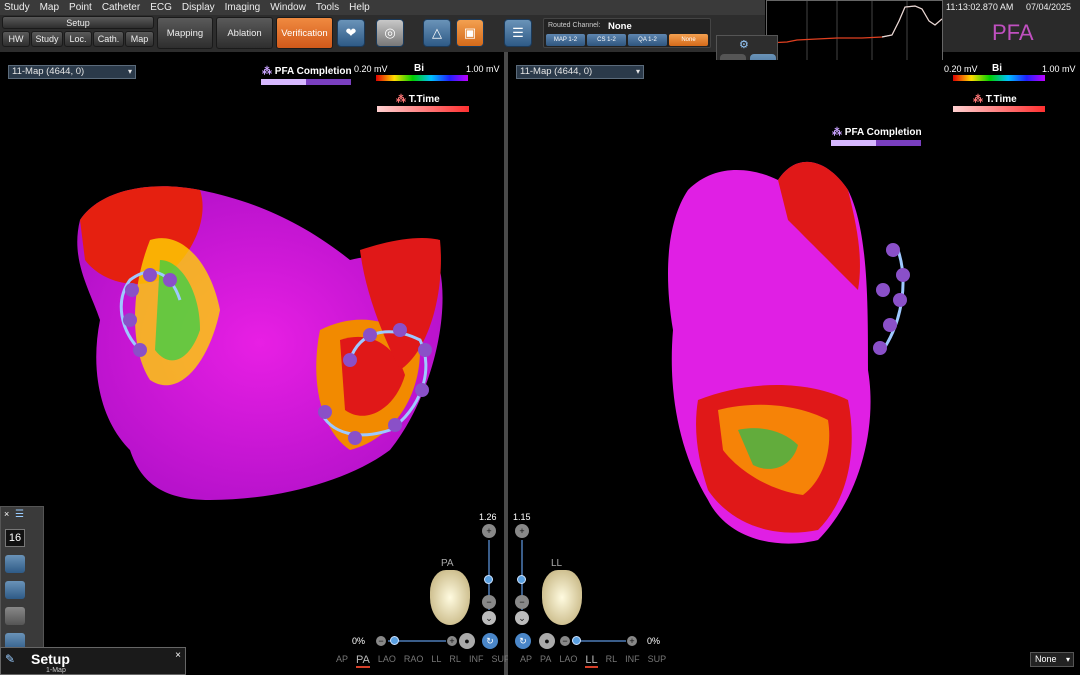  What do you see at coordinates (351, 33) in the screenshot?
I see `heart-plus-icon: ❤` at bounding box center [351, 33].